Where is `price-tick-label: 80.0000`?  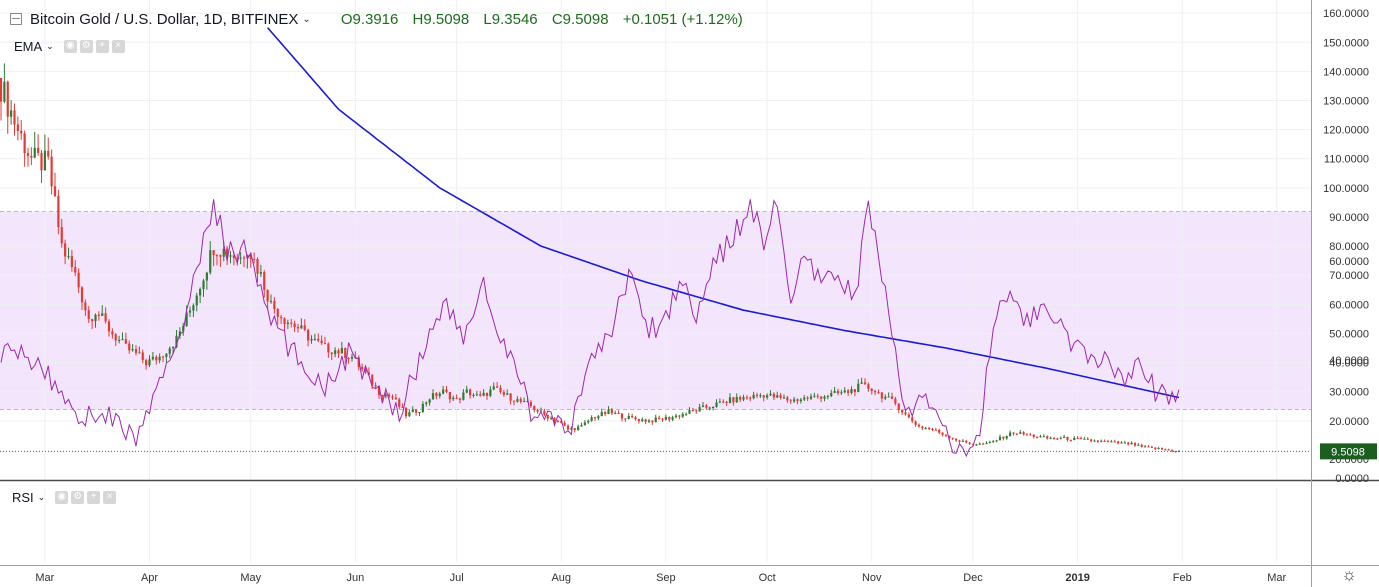
price-tick-label: 80.0000 is located at coordinates (1349, 247).